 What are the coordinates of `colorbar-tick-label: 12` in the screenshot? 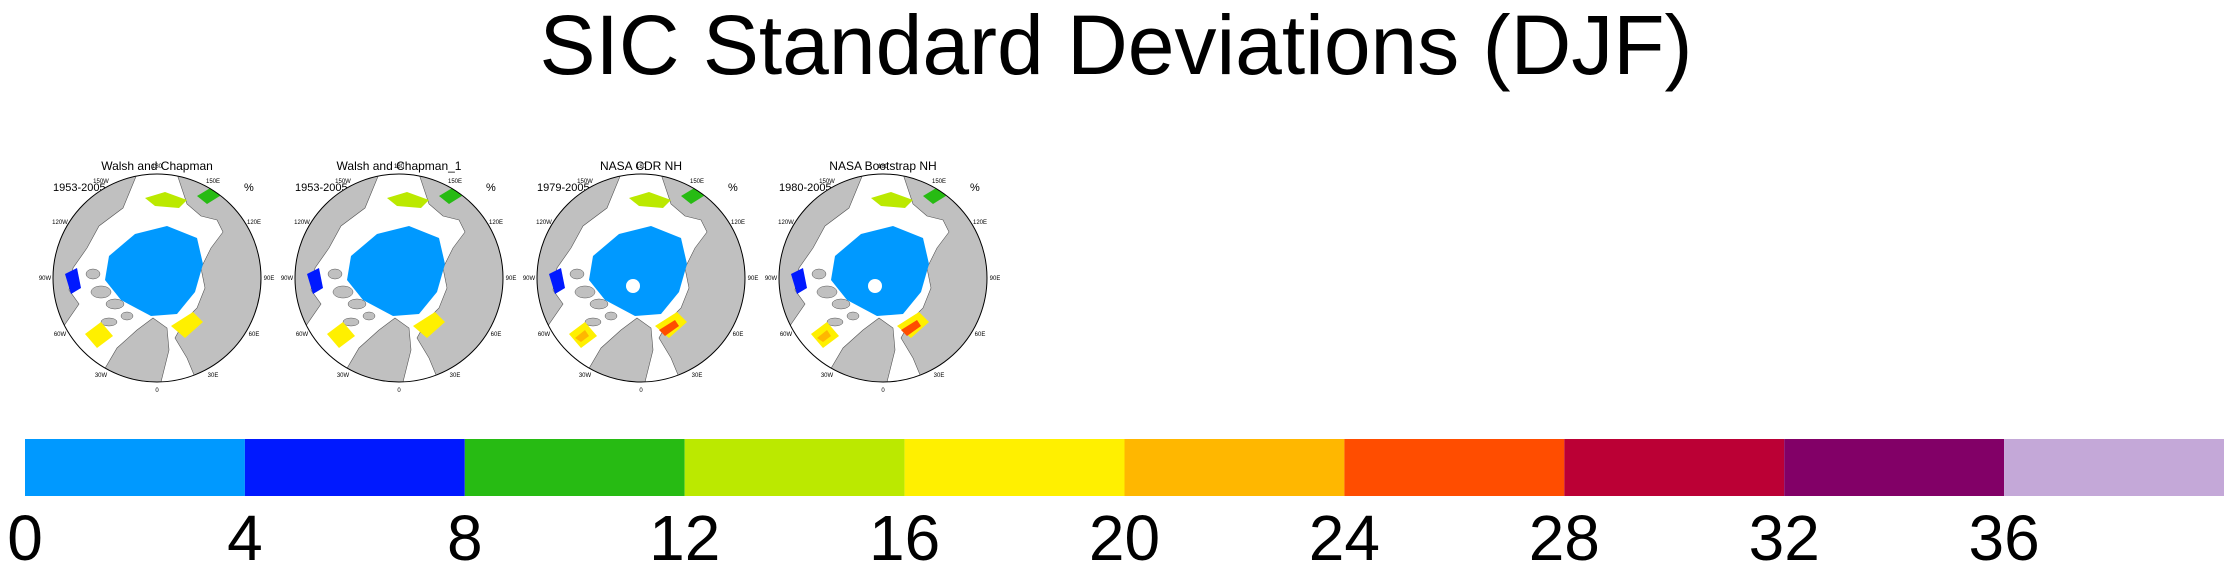 It's located at (684, 535).